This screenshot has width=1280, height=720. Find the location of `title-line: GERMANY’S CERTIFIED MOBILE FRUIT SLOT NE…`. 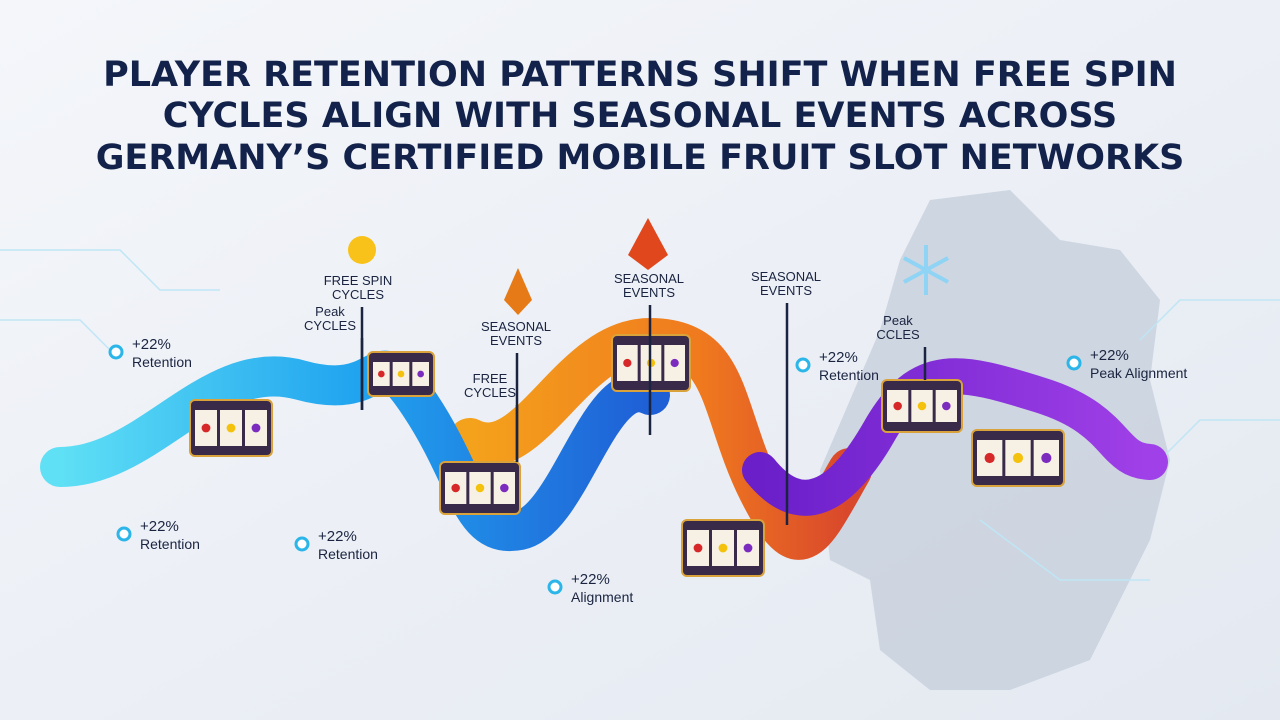

title-line: GERMANY’S CERTIFIED MOBILE FRUIT SLOT NE… is located at coordinates (640, 158).